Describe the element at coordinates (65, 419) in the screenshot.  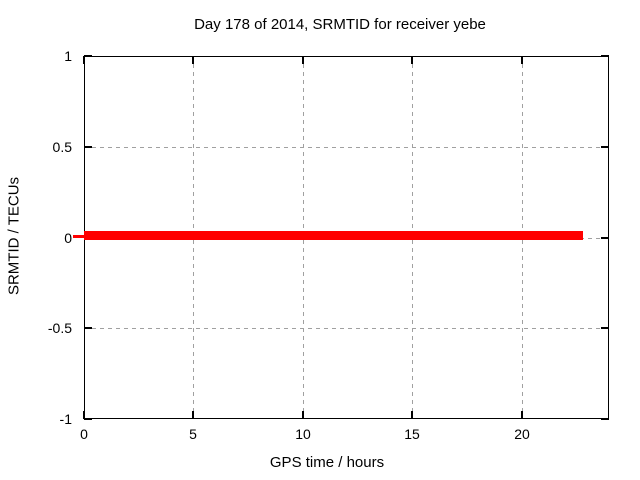
I see `y-tick-label: -1` at that location.